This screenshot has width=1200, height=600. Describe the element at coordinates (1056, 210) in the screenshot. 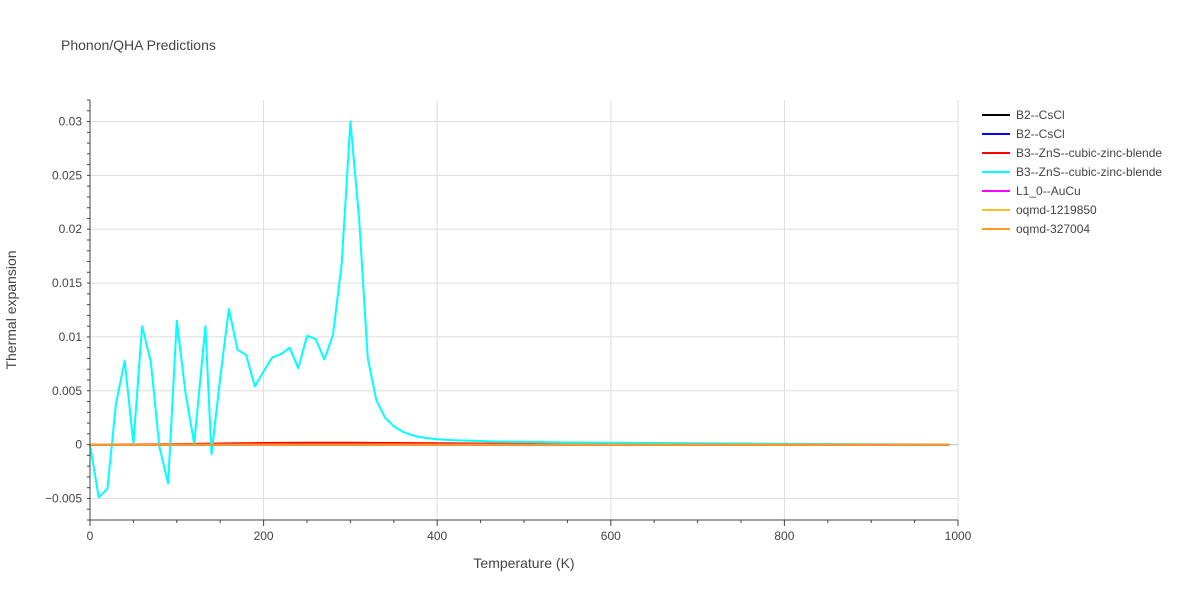

I see `legend-label: oqmd-1219850` at that location.